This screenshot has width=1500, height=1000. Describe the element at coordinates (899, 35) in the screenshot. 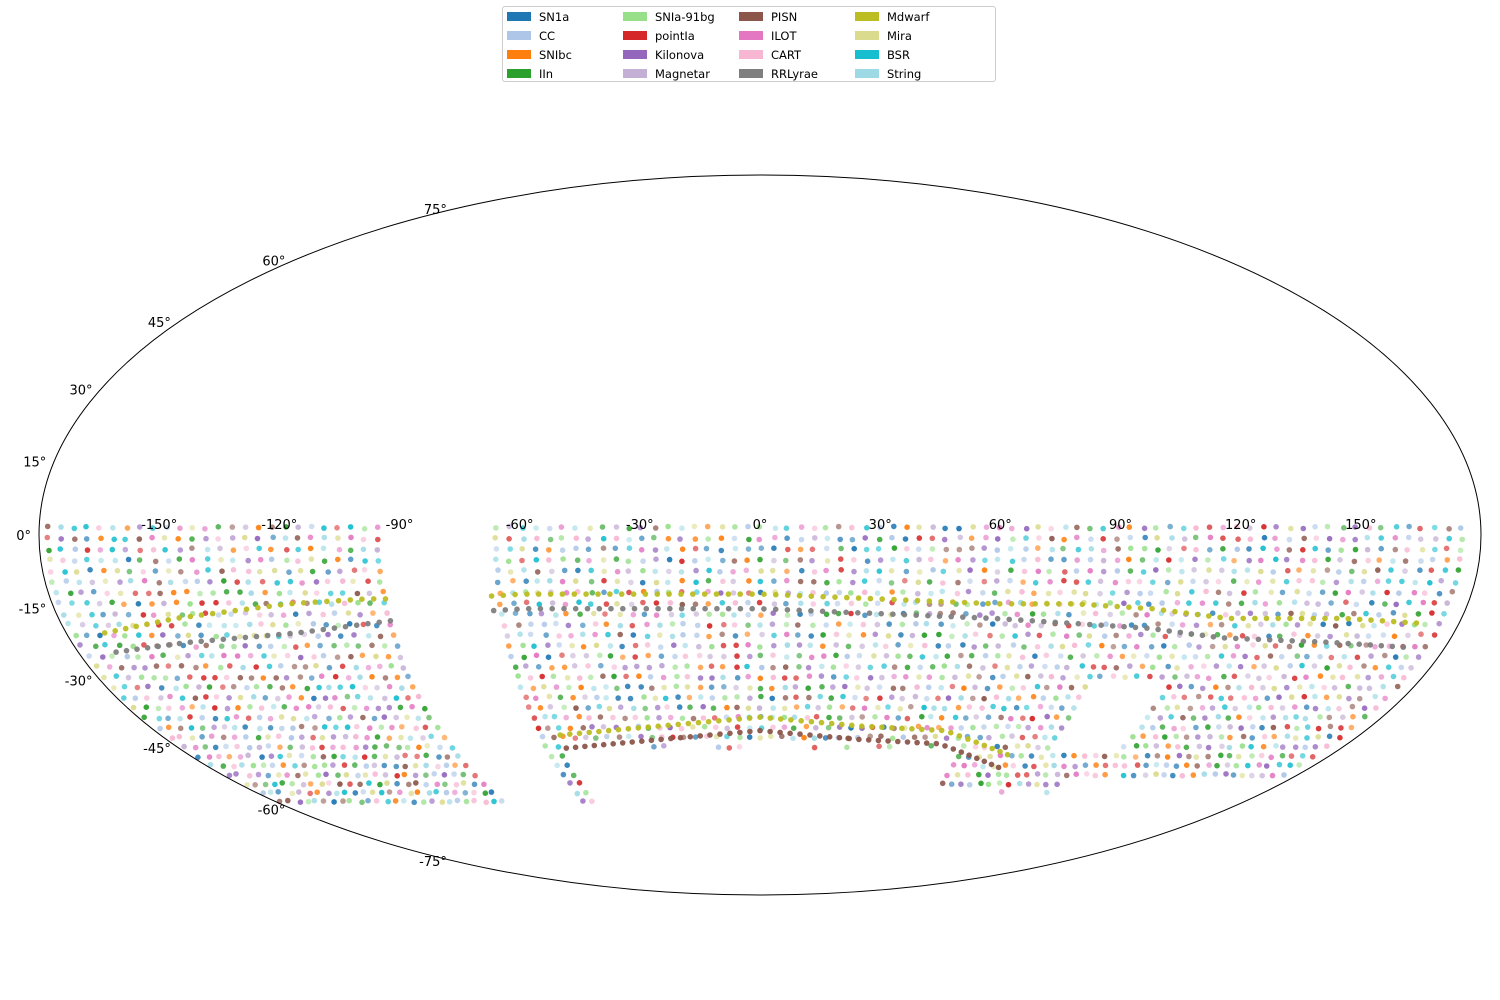

I see `legend-label: Mira` at that location.